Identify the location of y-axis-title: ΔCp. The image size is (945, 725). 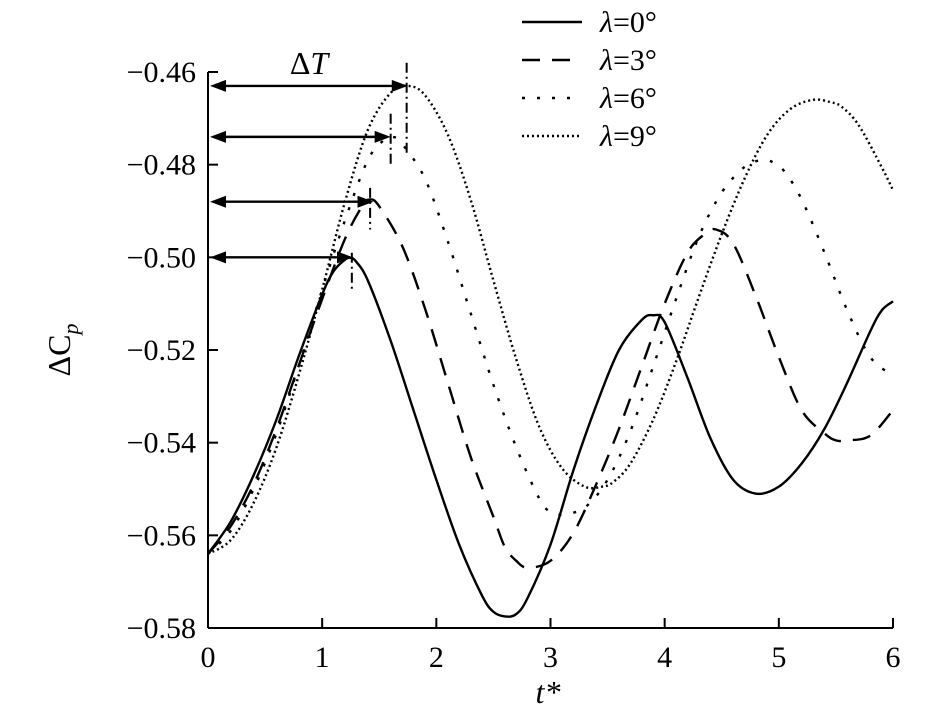
(62, 350).